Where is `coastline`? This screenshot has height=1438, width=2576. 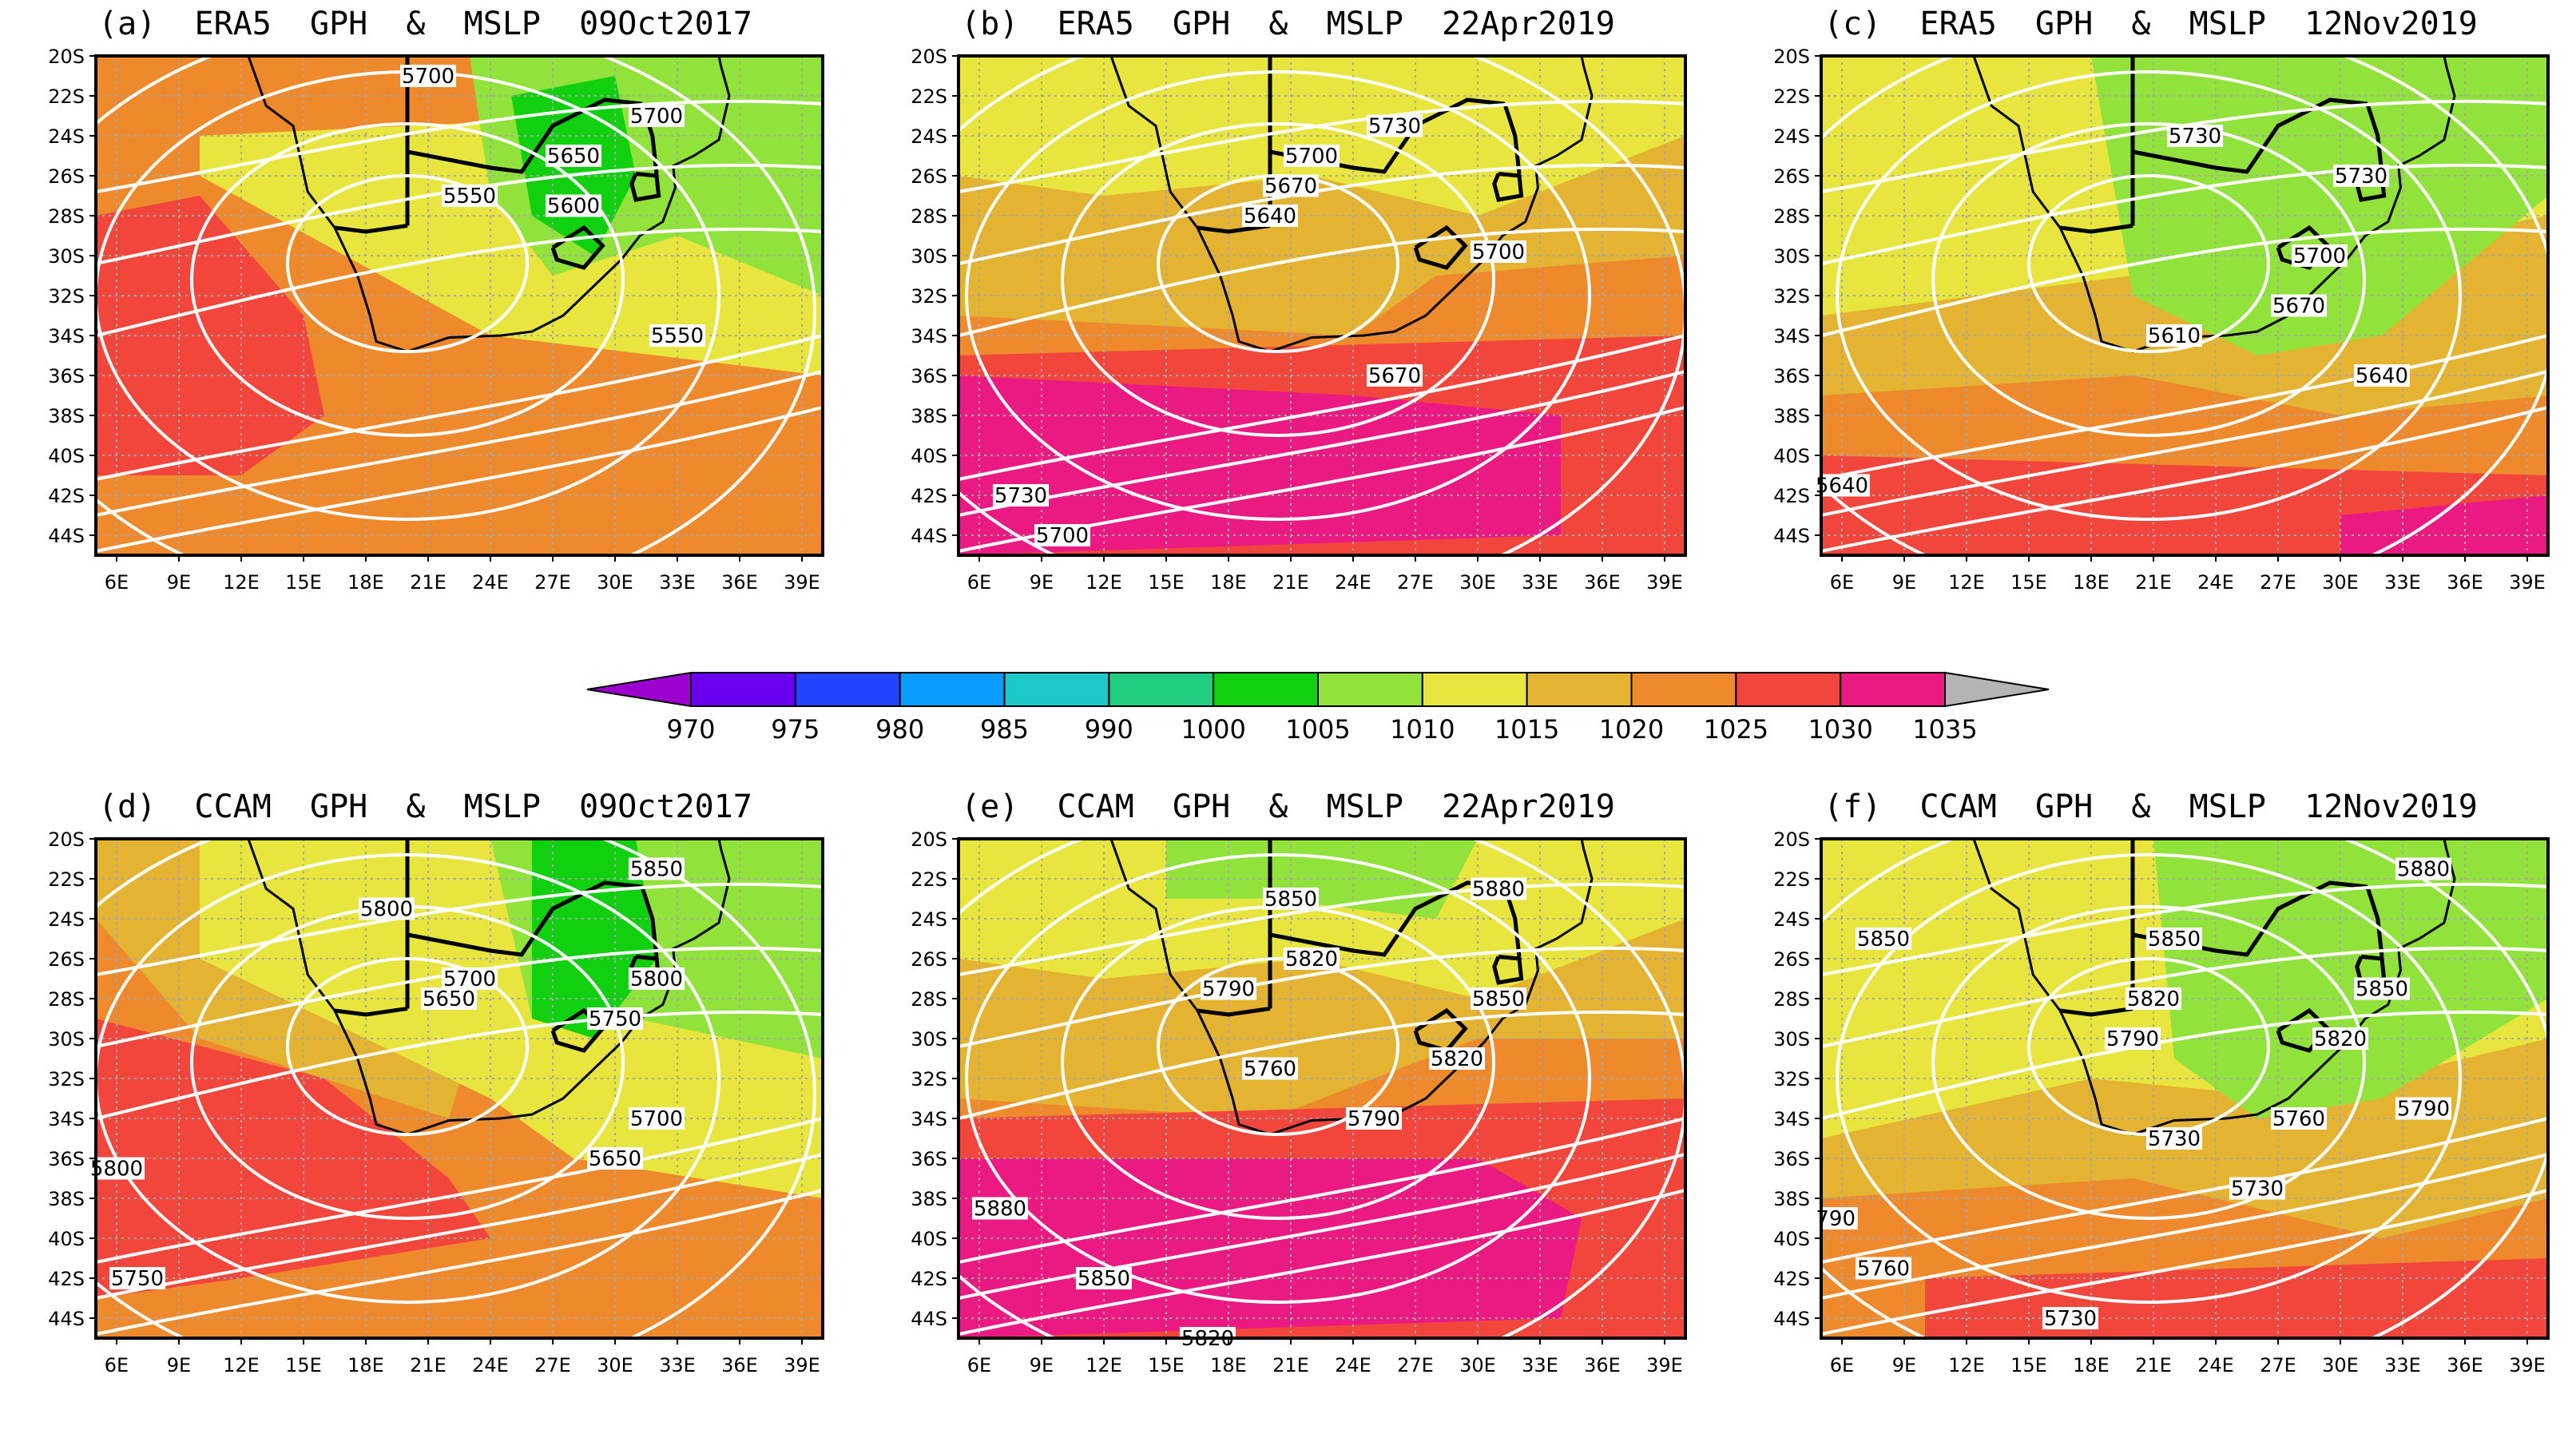
coastline is located at coordinates (489, 204).